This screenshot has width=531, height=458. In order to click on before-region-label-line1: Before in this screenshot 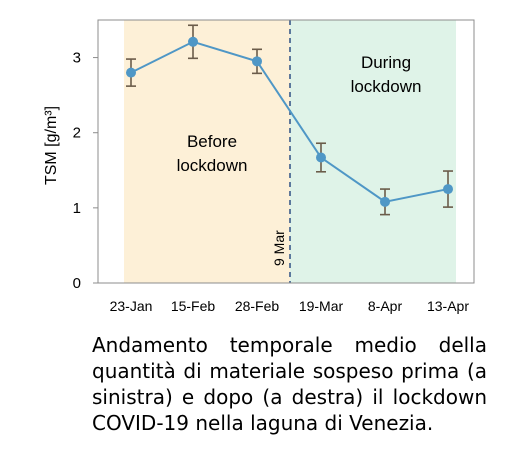, I will do `click(212, 141)`.